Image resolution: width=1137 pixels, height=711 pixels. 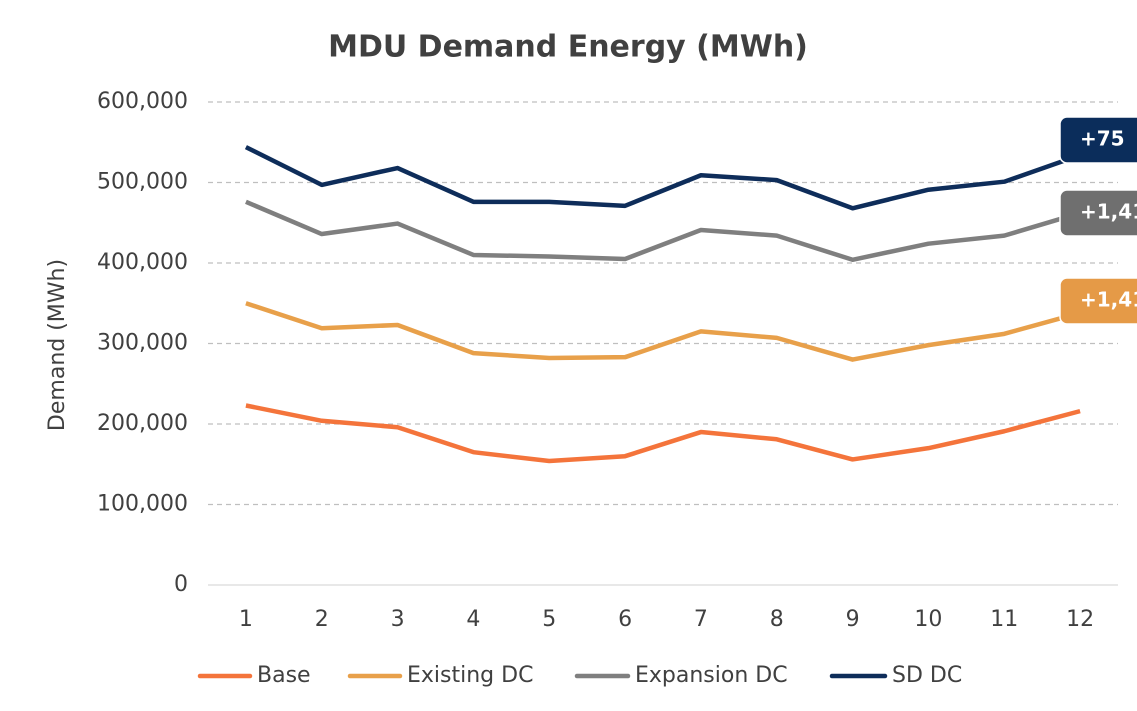 I want to click on x-tick-label: 6, so click(x=625, y=619).